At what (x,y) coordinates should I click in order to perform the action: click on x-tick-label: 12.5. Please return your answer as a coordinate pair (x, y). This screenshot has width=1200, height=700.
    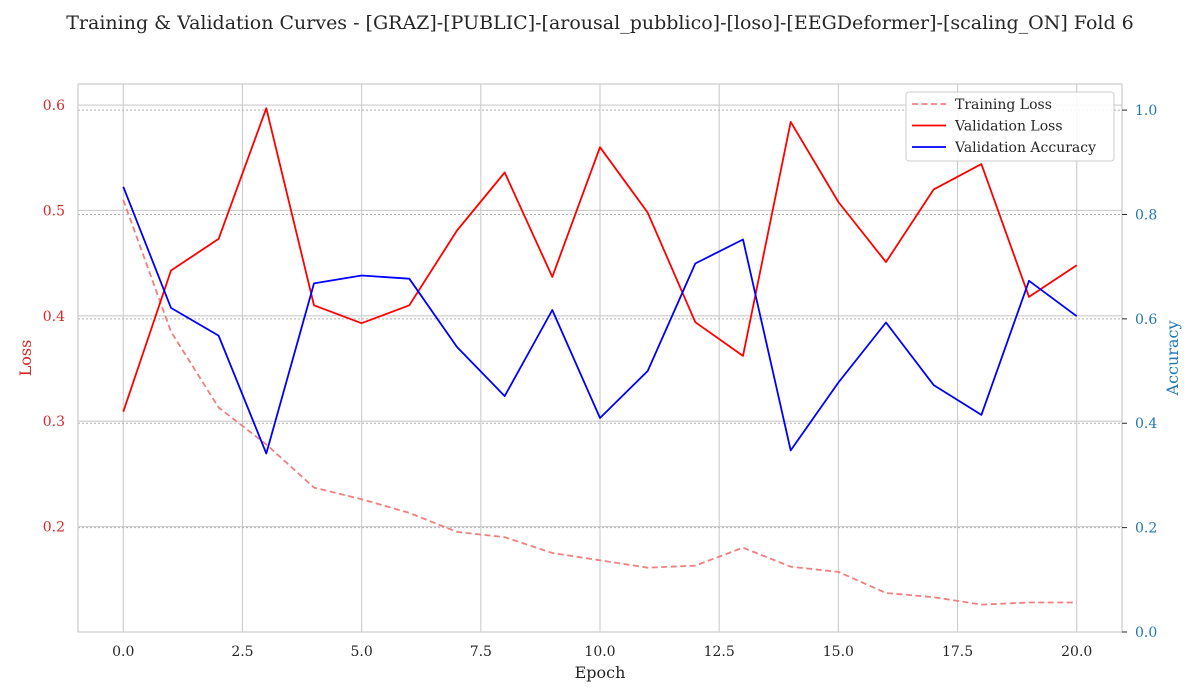
    Looking at the image, I should click on (719, 652).